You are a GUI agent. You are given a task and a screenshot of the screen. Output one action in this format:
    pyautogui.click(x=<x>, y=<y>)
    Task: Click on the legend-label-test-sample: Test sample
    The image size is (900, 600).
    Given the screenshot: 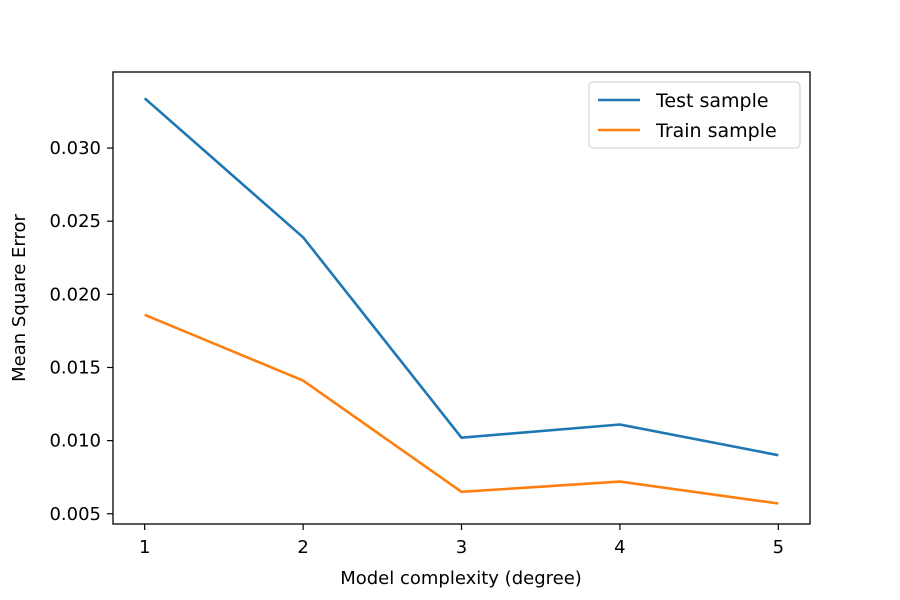 What is the action you would take?
    pyautogui.click(x=712, y=101)
    